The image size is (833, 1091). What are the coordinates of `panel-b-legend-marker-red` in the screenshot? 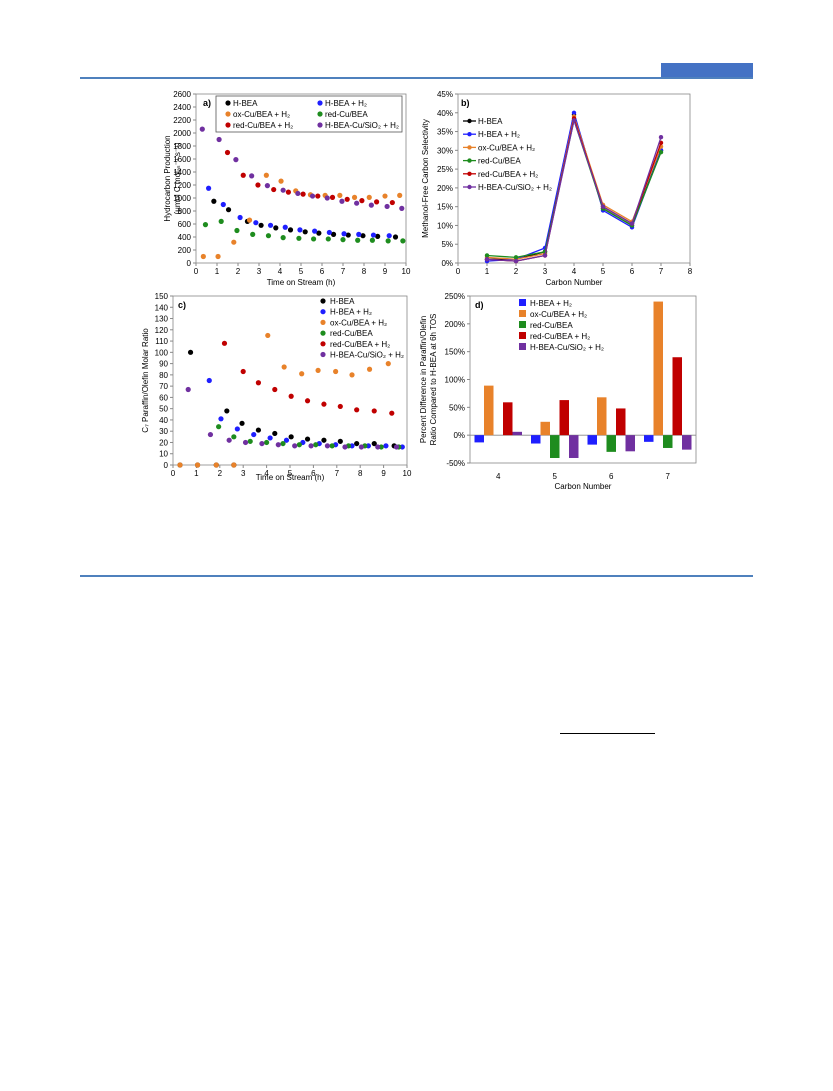 It's located at (469, 160).